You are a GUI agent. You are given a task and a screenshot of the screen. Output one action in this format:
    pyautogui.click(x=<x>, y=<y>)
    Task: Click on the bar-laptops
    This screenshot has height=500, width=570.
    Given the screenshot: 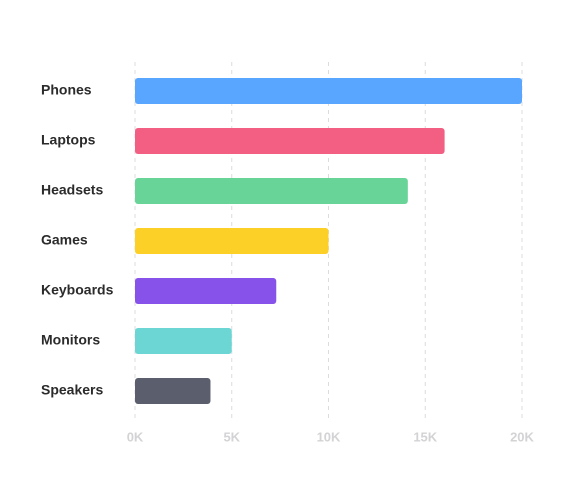 What is the action you would take?
    pyautogui.click(x=290, y=141)
    